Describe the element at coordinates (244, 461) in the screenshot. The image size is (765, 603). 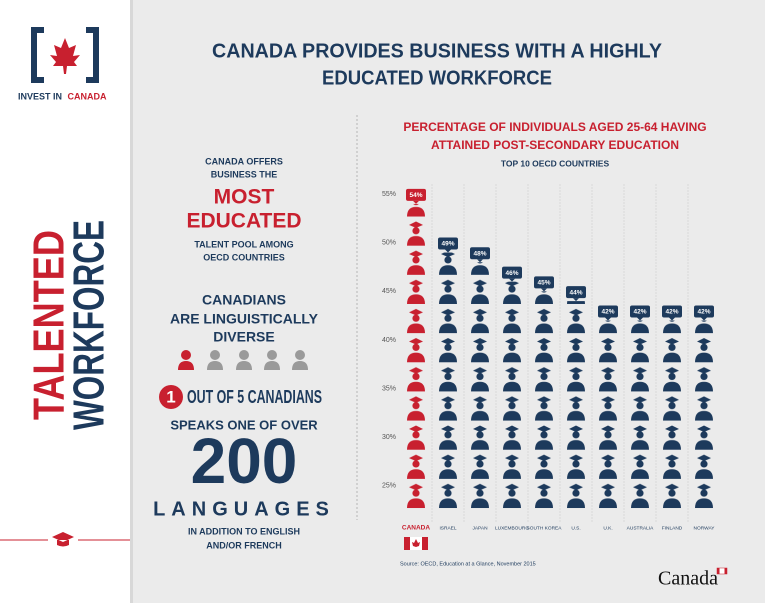
I see `big-number: 200` at that location.